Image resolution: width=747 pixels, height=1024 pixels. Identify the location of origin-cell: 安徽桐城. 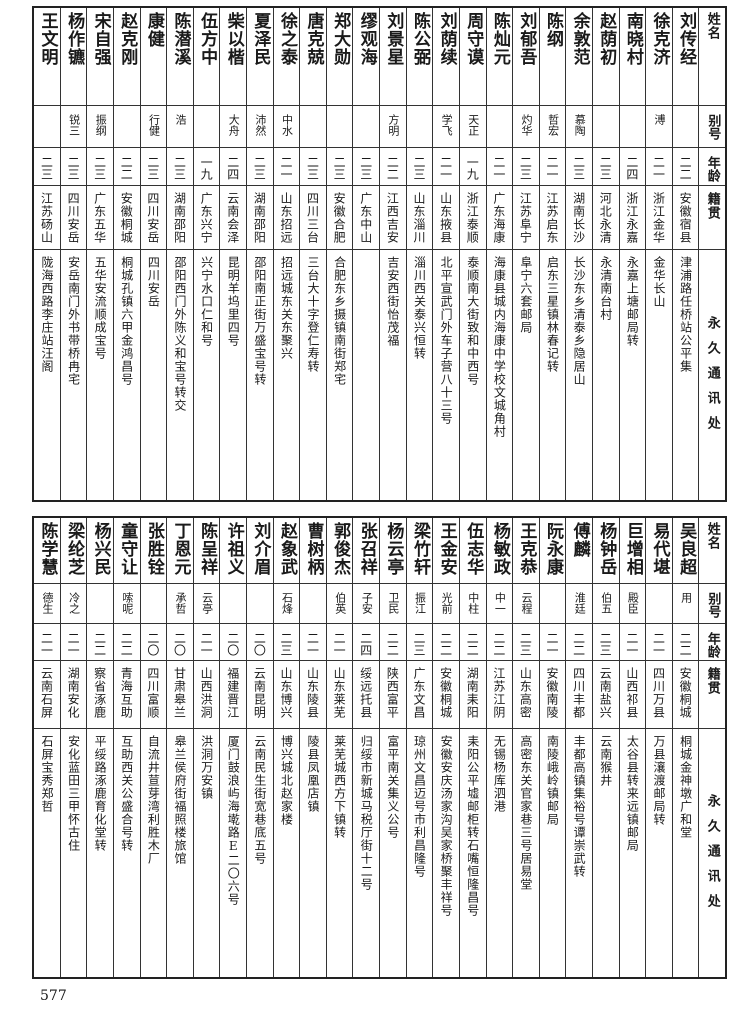
(126, 218).